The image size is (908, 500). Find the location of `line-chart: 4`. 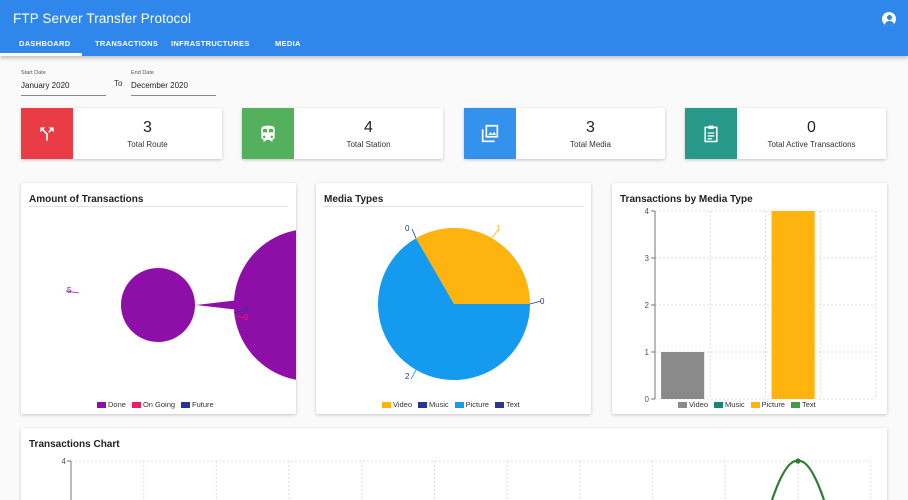

line-chart: 4 is located at coordinates (467, 478).